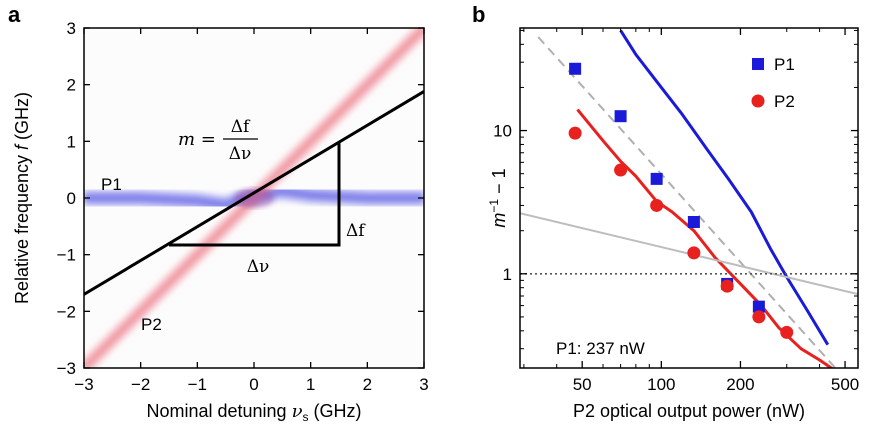  I want to click on x-tick-label: 0, so click(253, 384).